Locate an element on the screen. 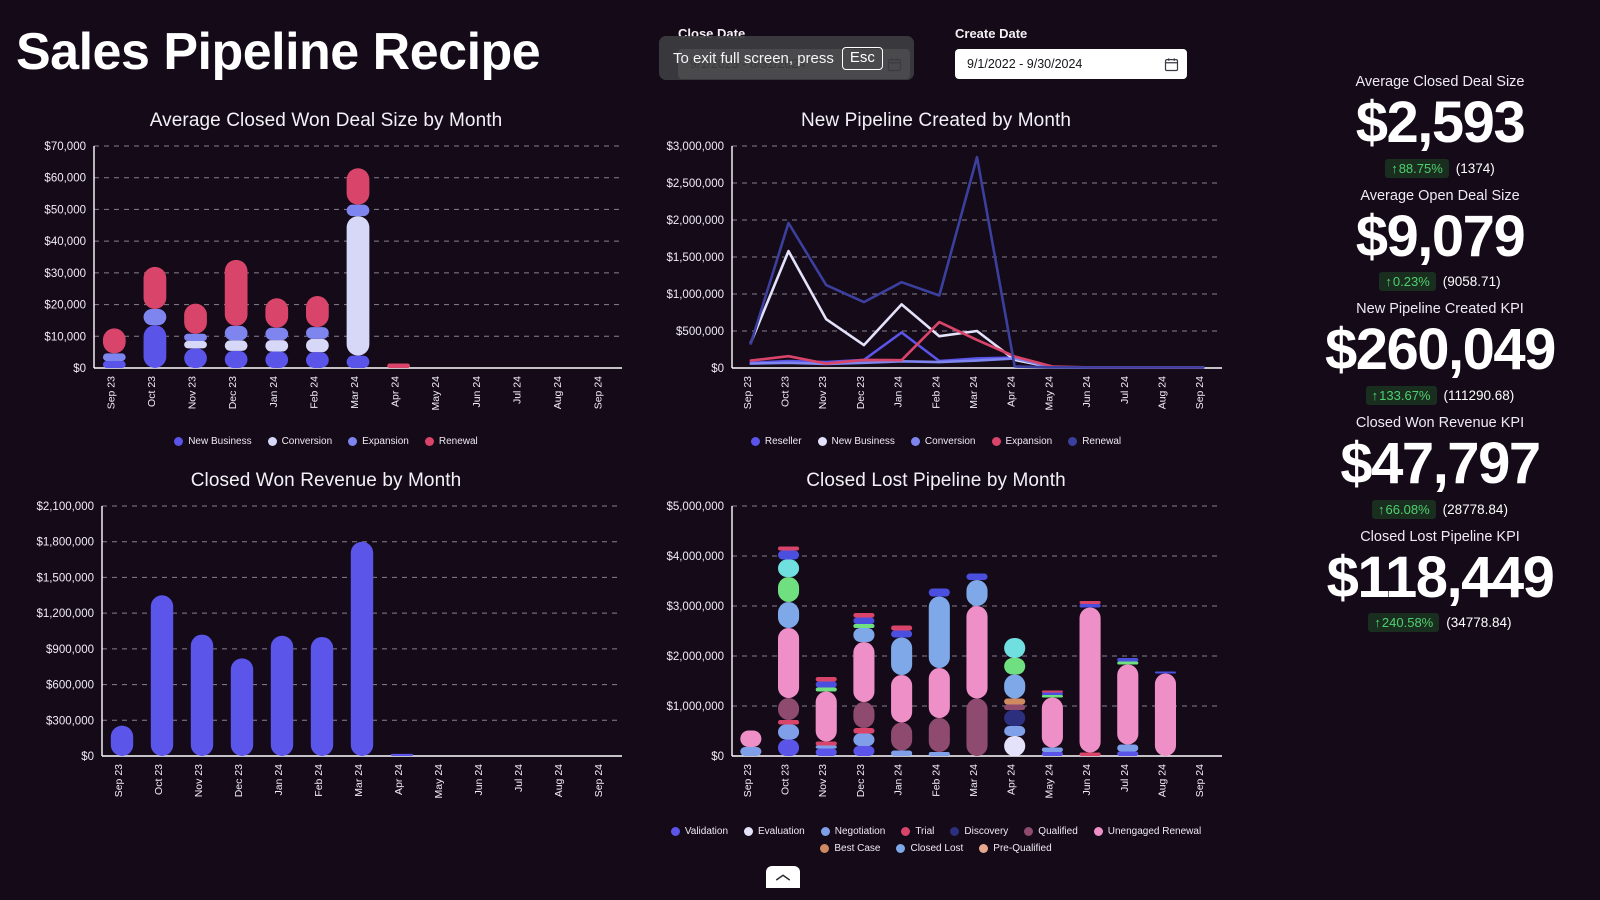  svg-text: Feb 24 is located at coordinates (936, 780).